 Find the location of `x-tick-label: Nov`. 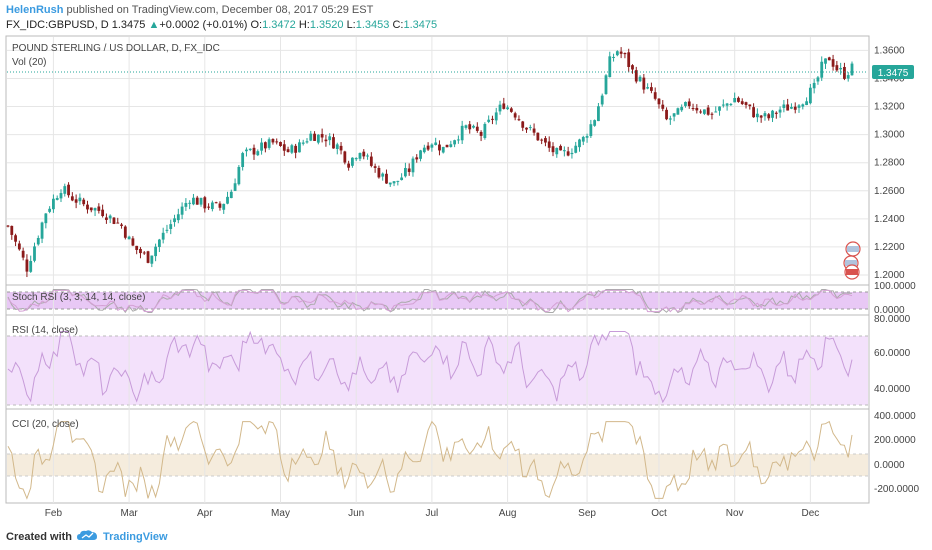

x-tick-label: Nov is located at coordinates (735, 513).